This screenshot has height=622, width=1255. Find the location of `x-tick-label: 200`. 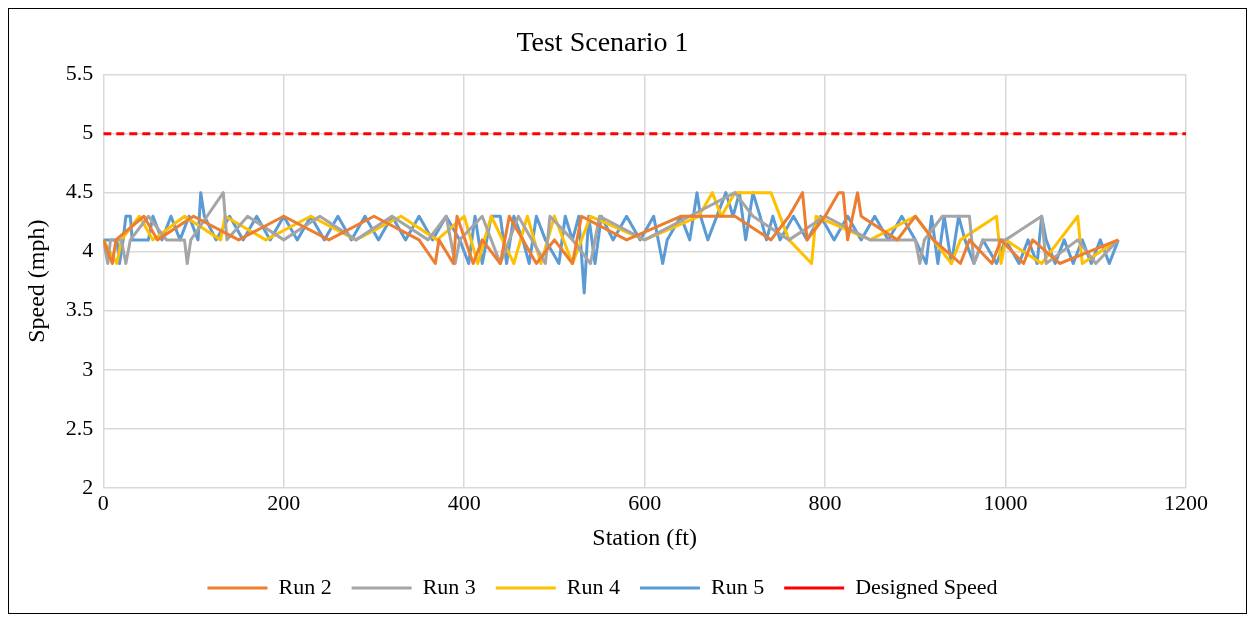

x-tick-label: 200 is located at coordinates (284, 502).